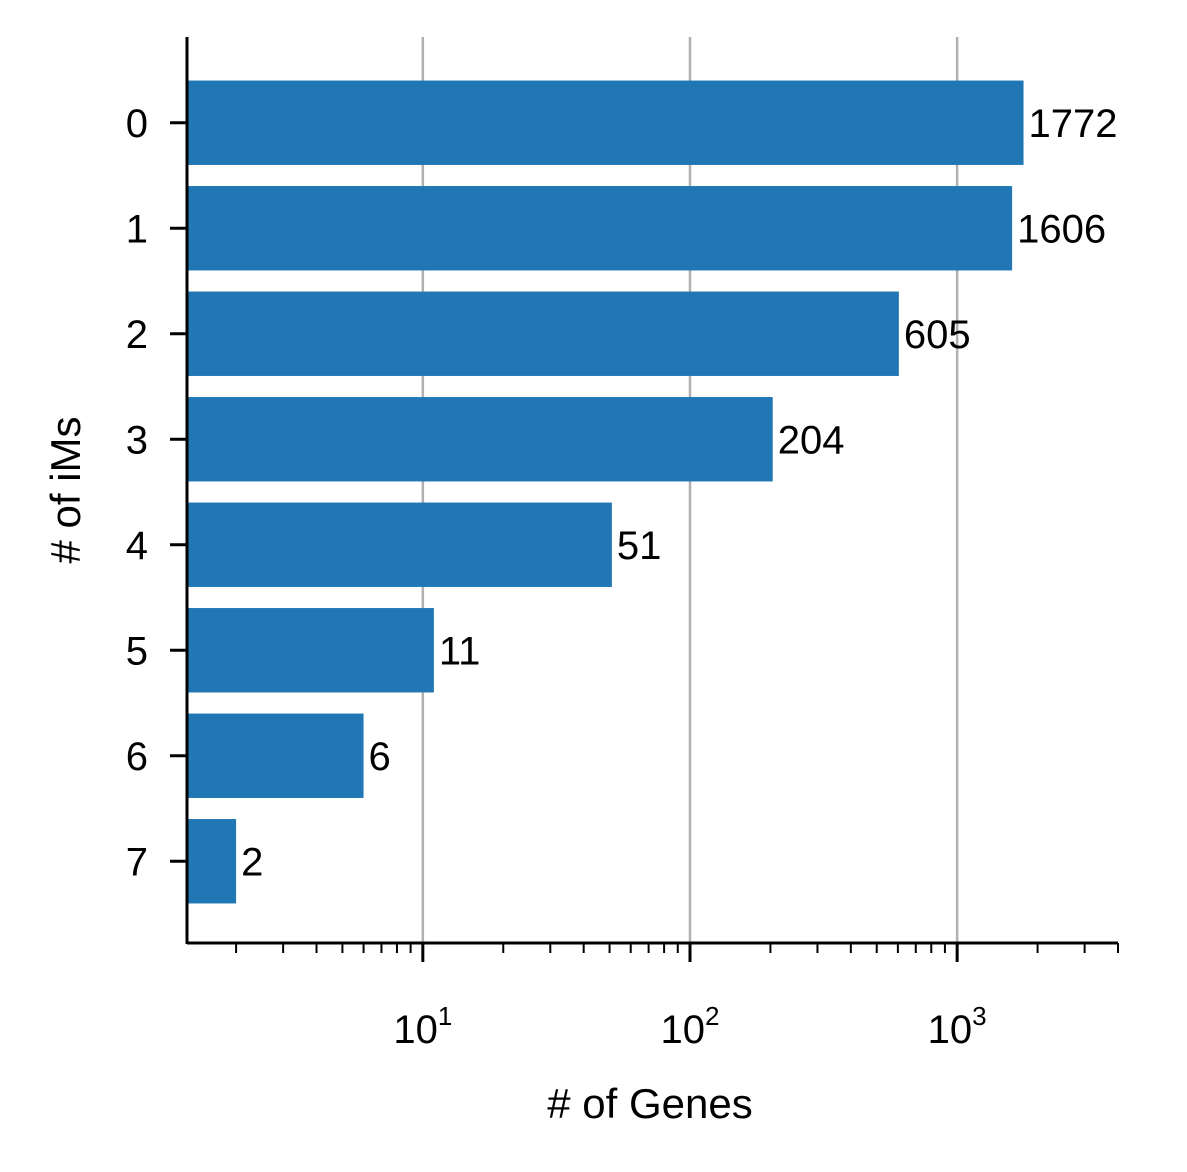 Image resolution: width=1187 pixels, height=1172 pixels. I want to click on y-axis-label: # of iMs, so click(65, 489).